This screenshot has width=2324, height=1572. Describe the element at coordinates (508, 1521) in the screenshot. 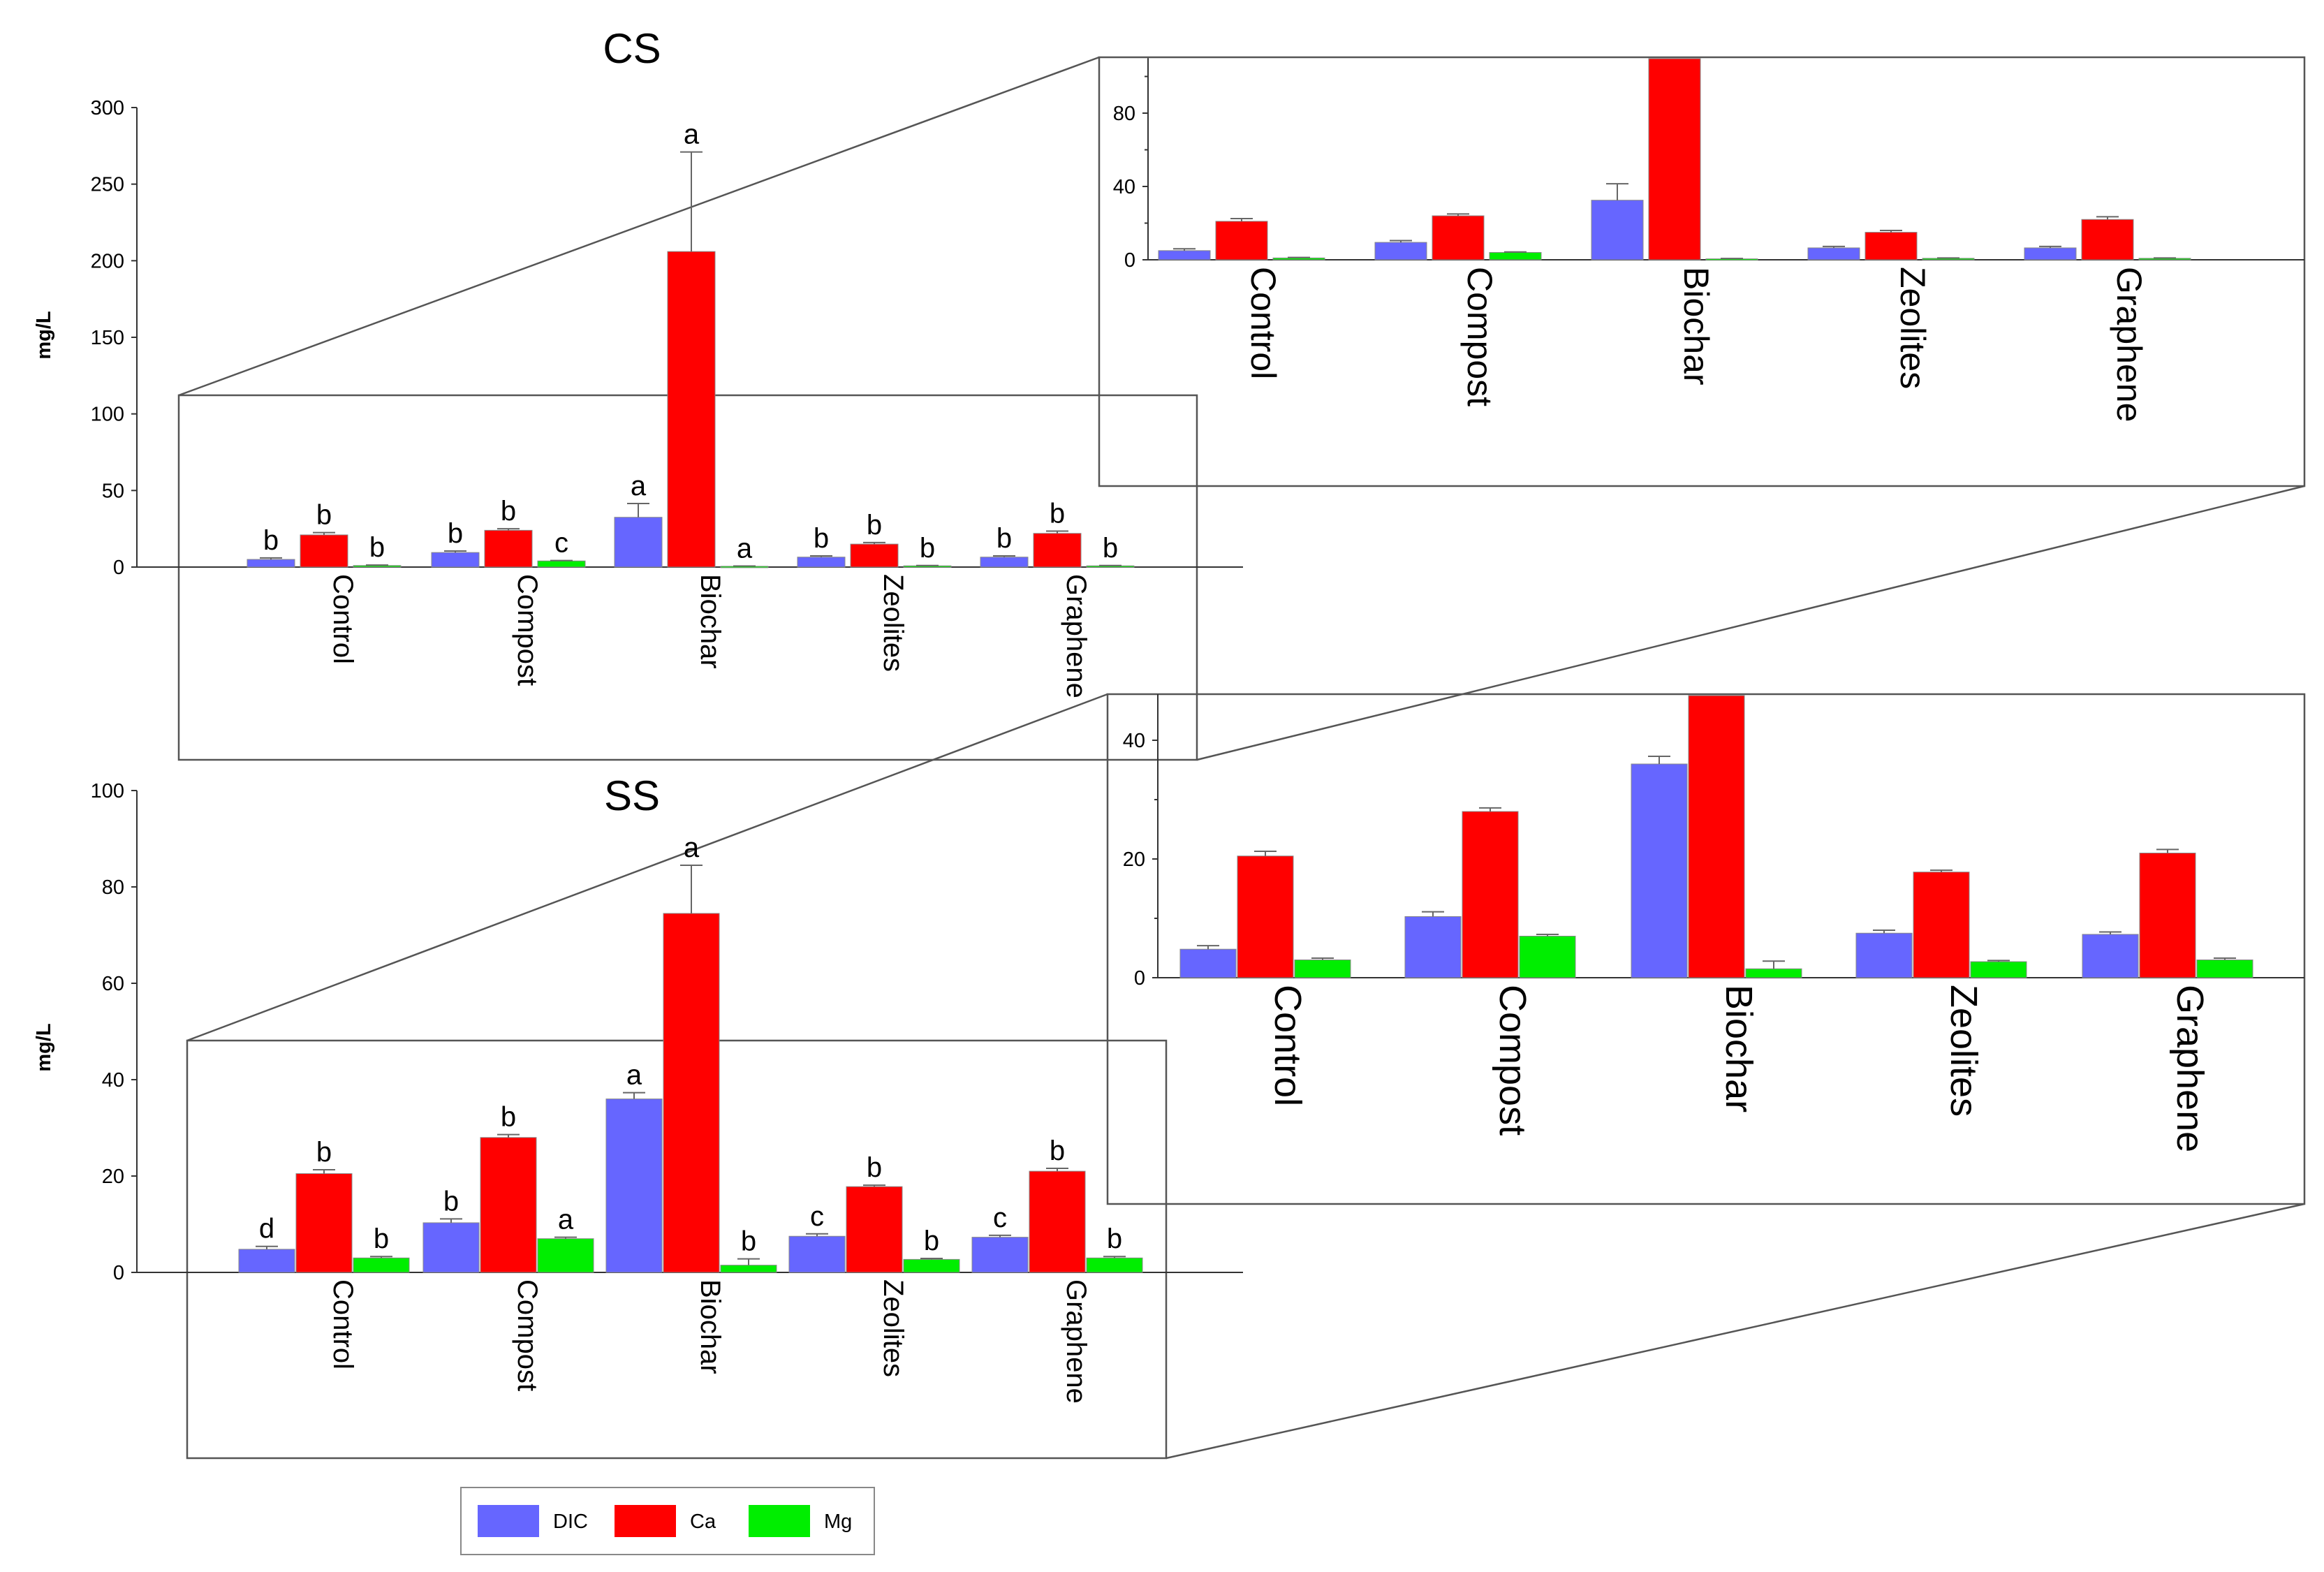

I see `legend-swatch-dic` at that location.